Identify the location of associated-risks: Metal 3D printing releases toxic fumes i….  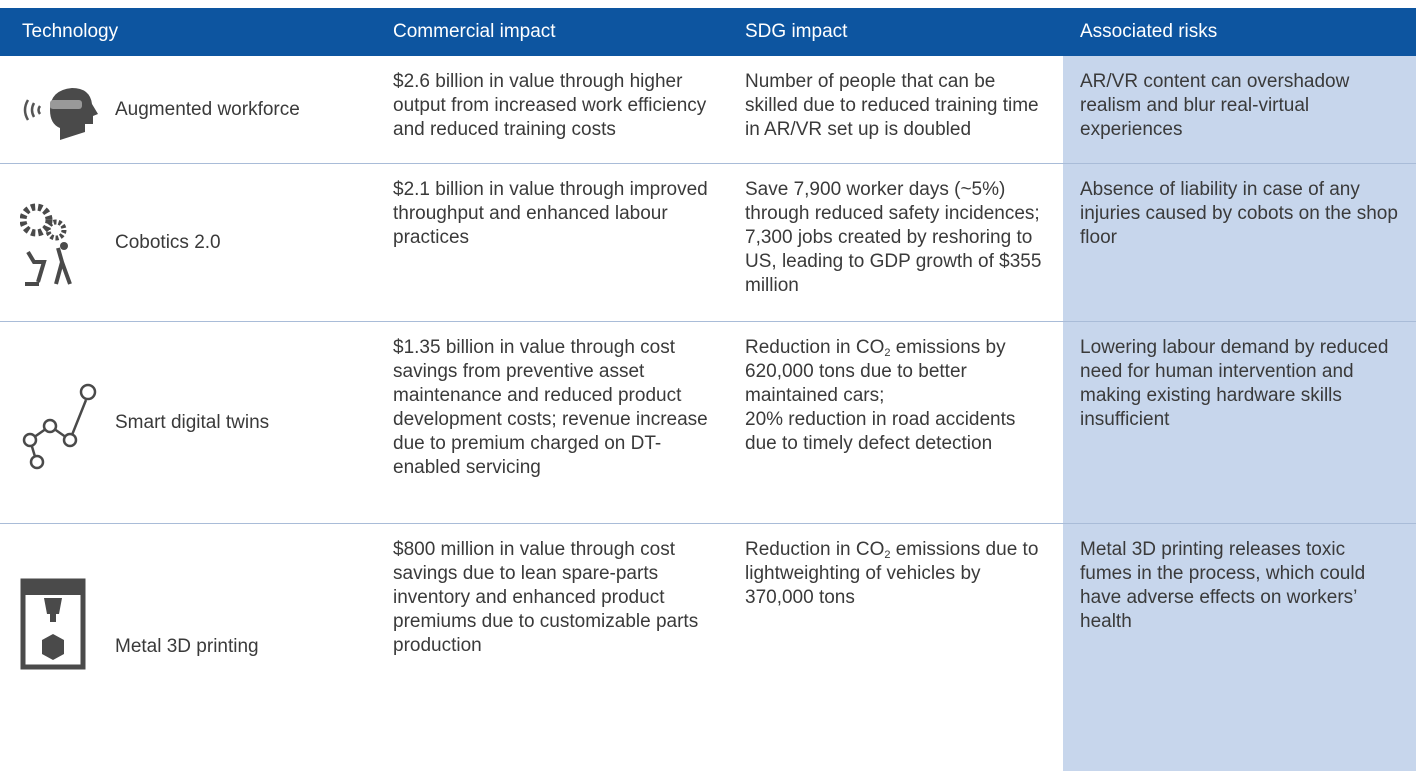
(1223, 585).